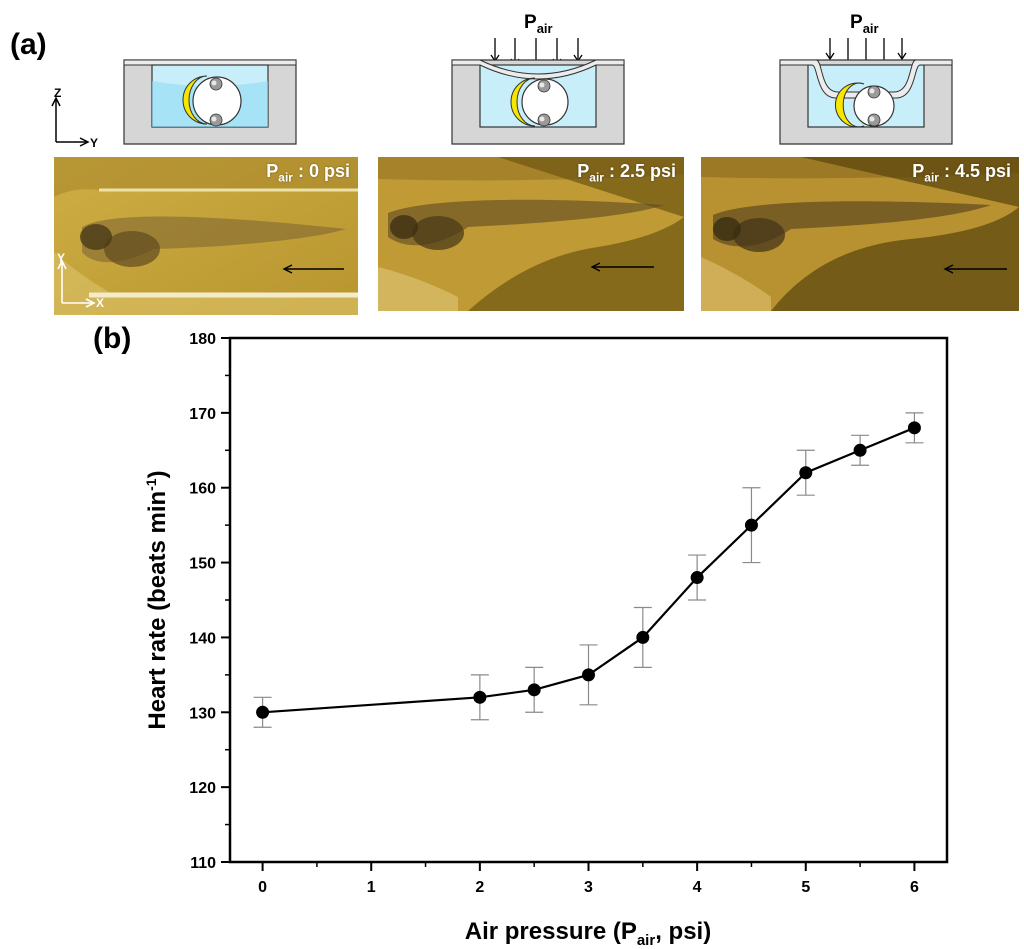 This screenshot has width=1024, height=949. What do you see at coordinates (308, 173) in the screenshot?
I see `photo-0psi-label: Pair : 0 psi` at bounding box center [308, 173].